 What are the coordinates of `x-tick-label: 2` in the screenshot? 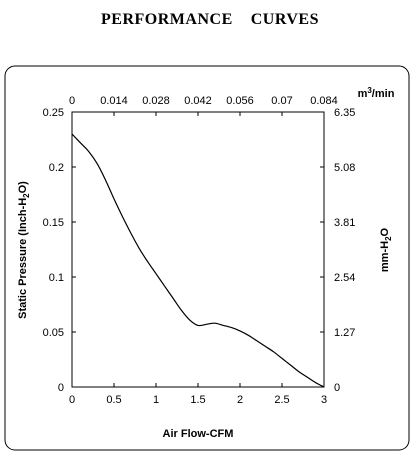 It's located at (240, 400).